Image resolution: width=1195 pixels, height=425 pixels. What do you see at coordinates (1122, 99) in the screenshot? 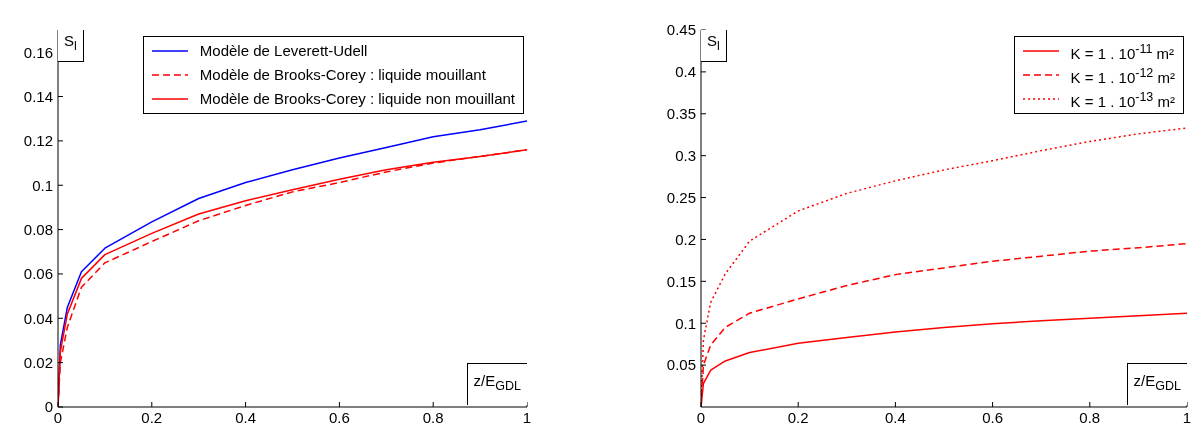
I see `legend-label: K = 1 . 10$^{-13}$ m²` at bounding box center [1122, 99].